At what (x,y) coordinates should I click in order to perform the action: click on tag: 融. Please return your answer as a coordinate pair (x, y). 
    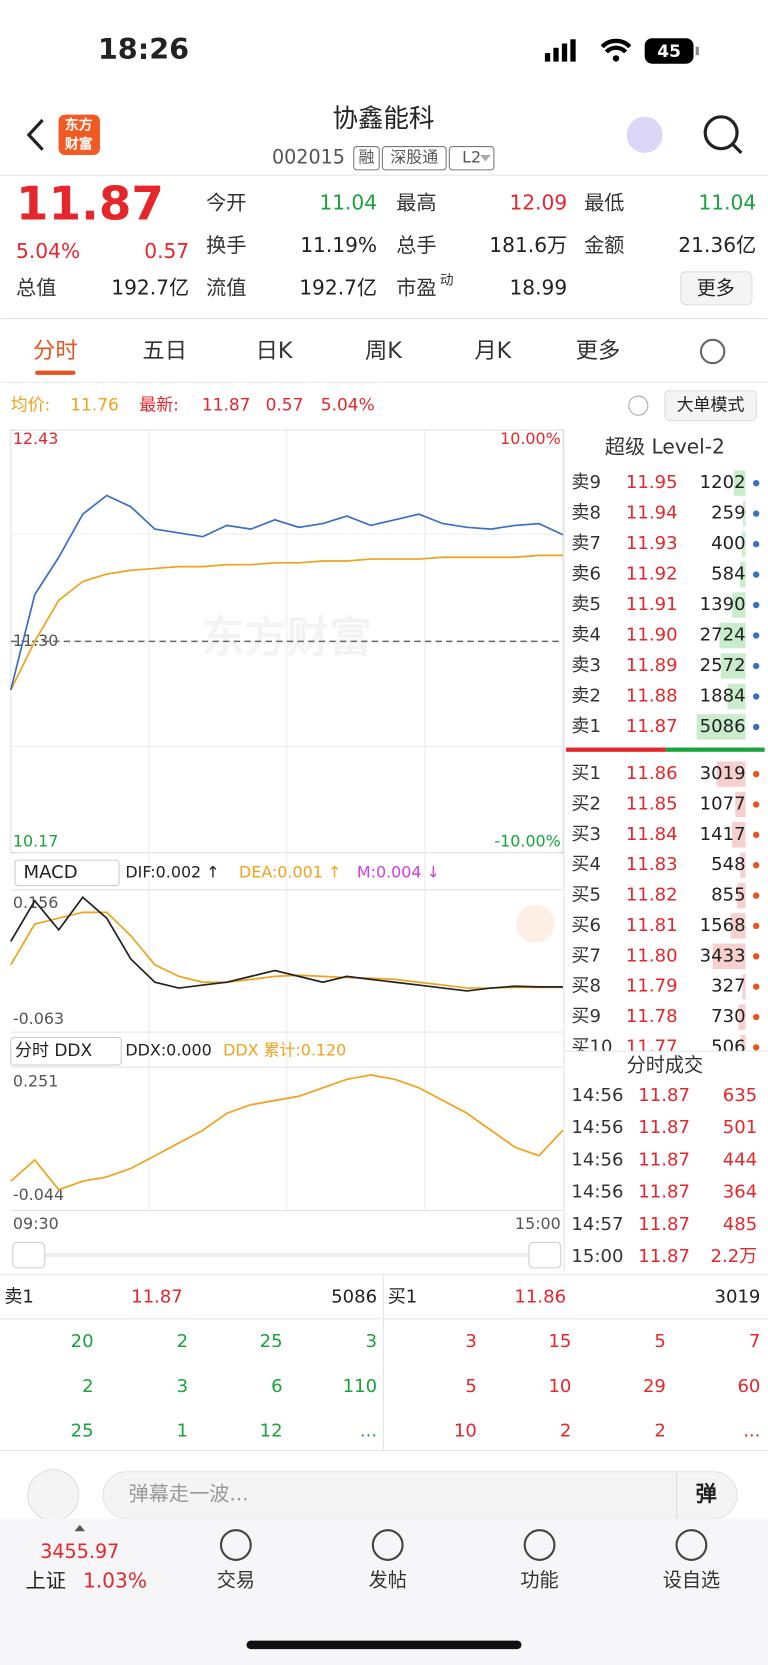
    Looking at the image, I should click on (367, 157).